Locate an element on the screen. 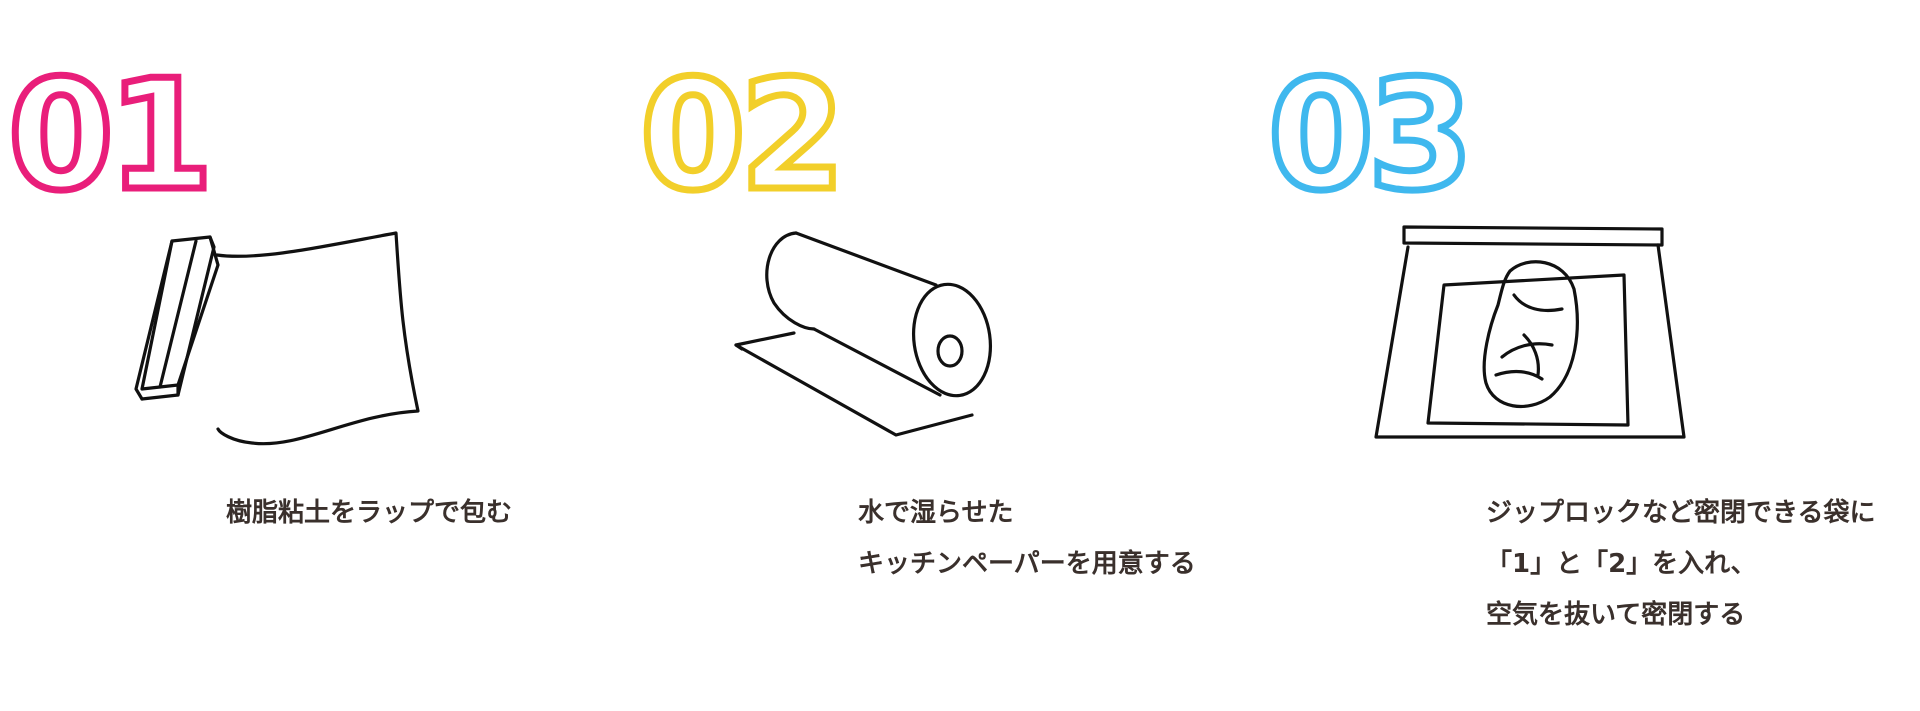 The width and height of the screenshot is (1920, 711). step-1-number: 01 is located at coordinates (111, 135).